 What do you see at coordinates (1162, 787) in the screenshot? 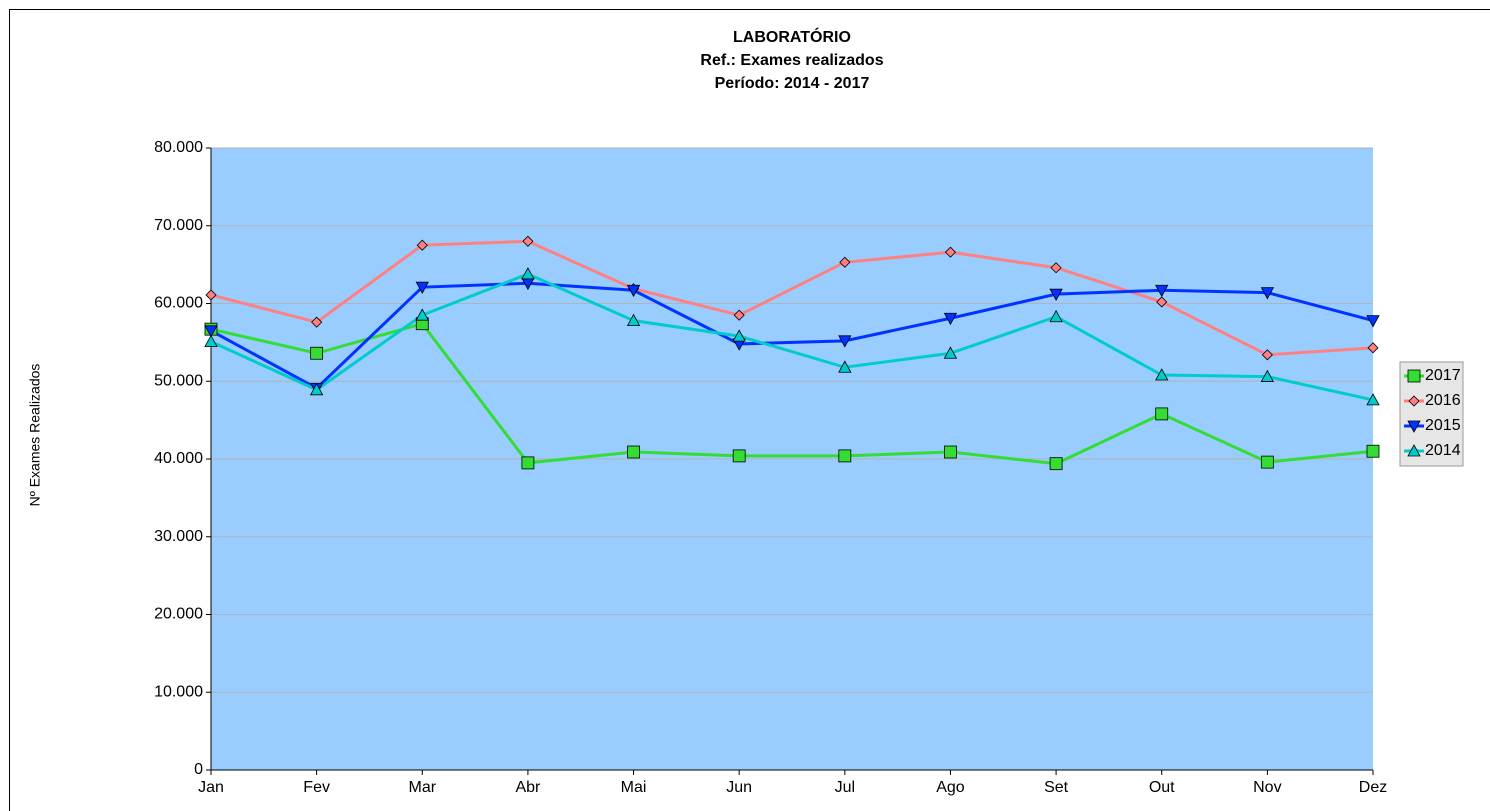
I see `x-tick-label: Out` at bounding box center [1162, 787].